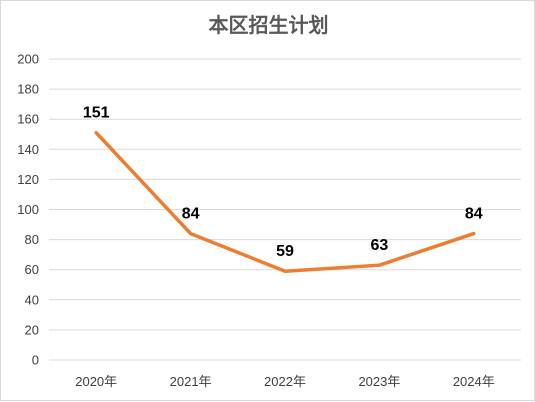 This screenshot has width=535, height=402. What do you see at coordinates (191, 381) in the screenshot?
I see `x-tick-label: 2021年` at bounding box center [191, 381].